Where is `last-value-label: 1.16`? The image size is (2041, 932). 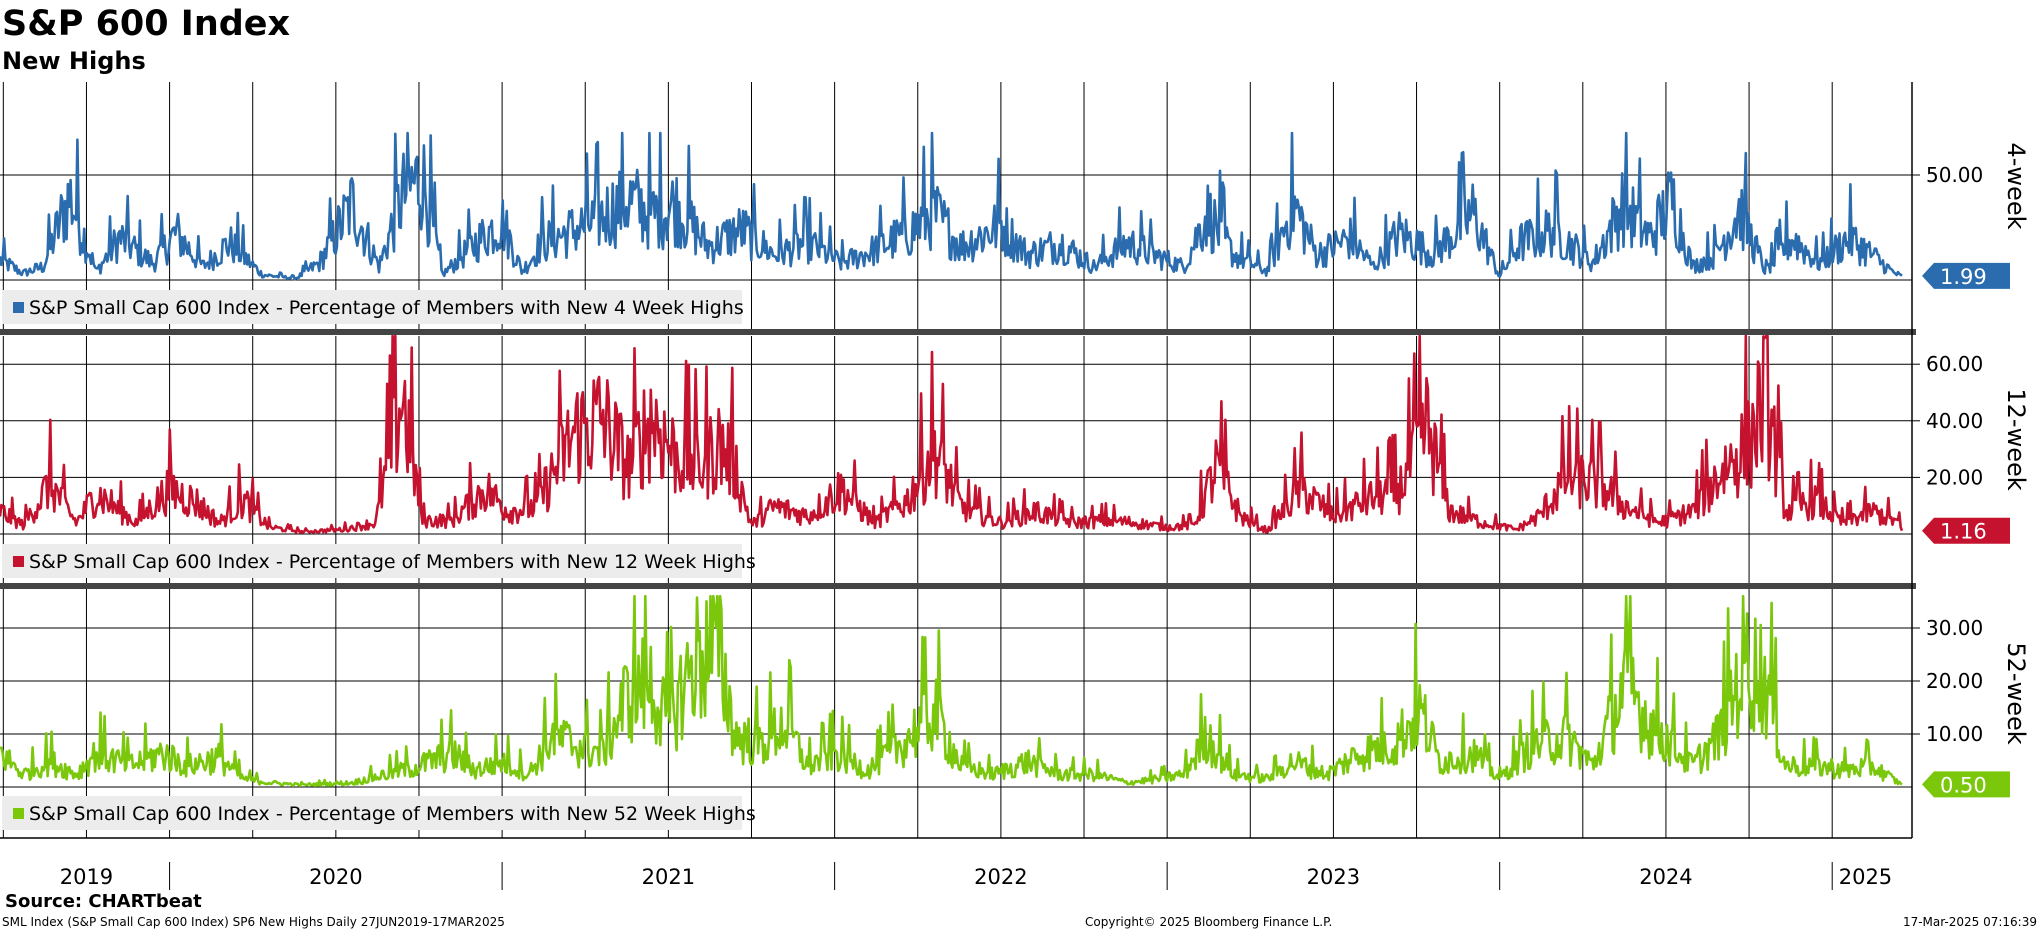
last-value-label: 1.16 is located at coordinates (1963, 532).